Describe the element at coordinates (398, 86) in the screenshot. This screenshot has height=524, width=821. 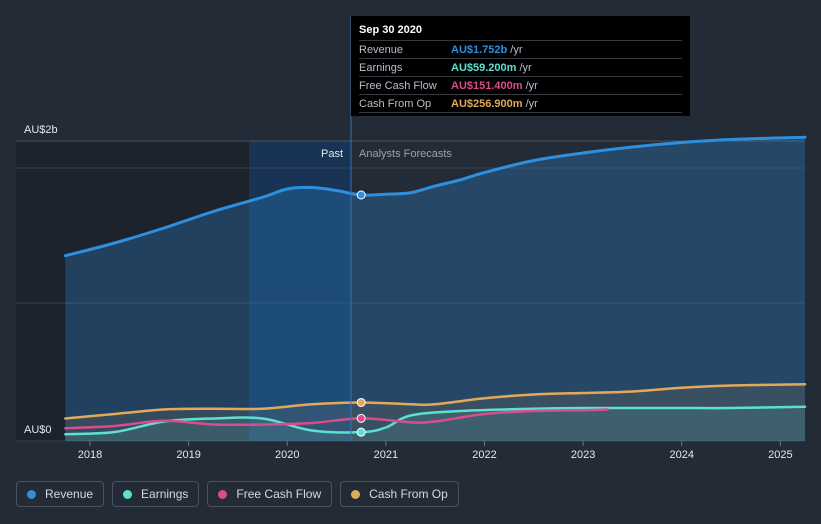
I see `tooltip-label: Free Cash Flow` at that location.